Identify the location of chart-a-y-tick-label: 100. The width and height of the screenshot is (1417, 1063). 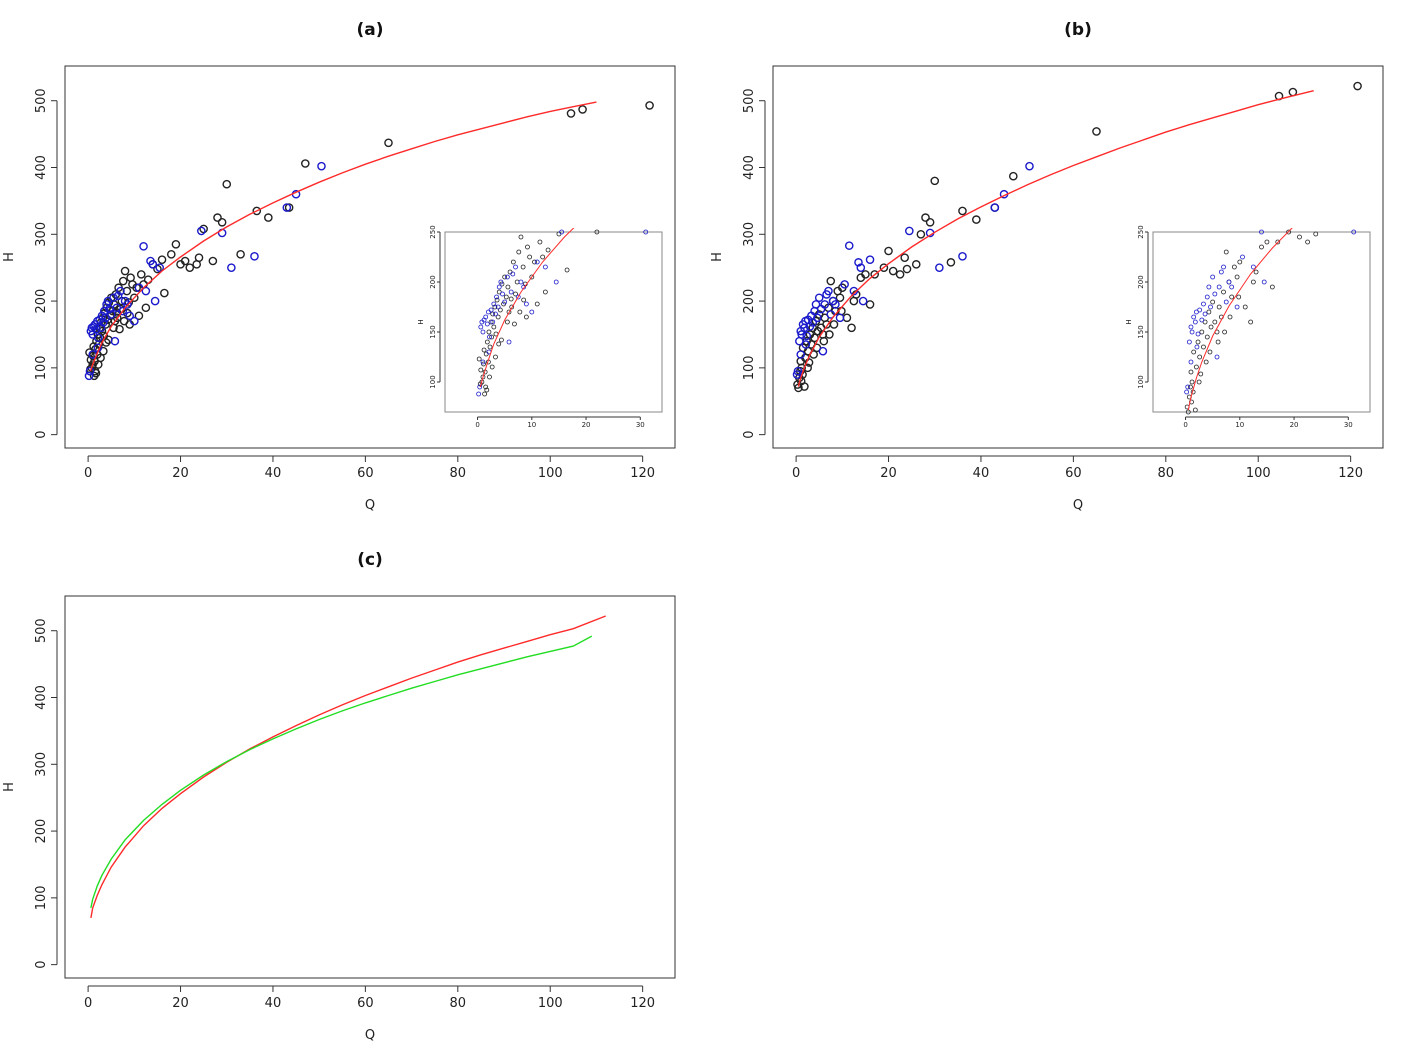
(41, 367).